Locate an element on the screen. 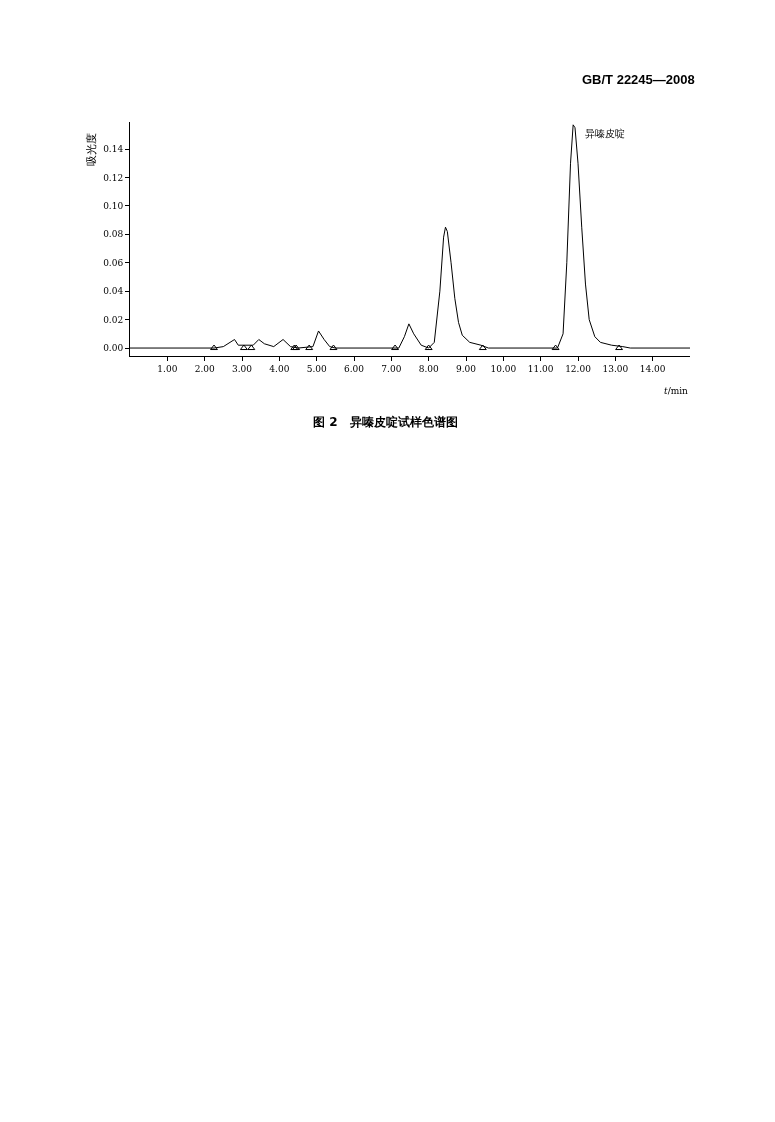 This screenshot has height=1122, width=775. x-tick-label: 1.00 is located at coordinates (167, 368).